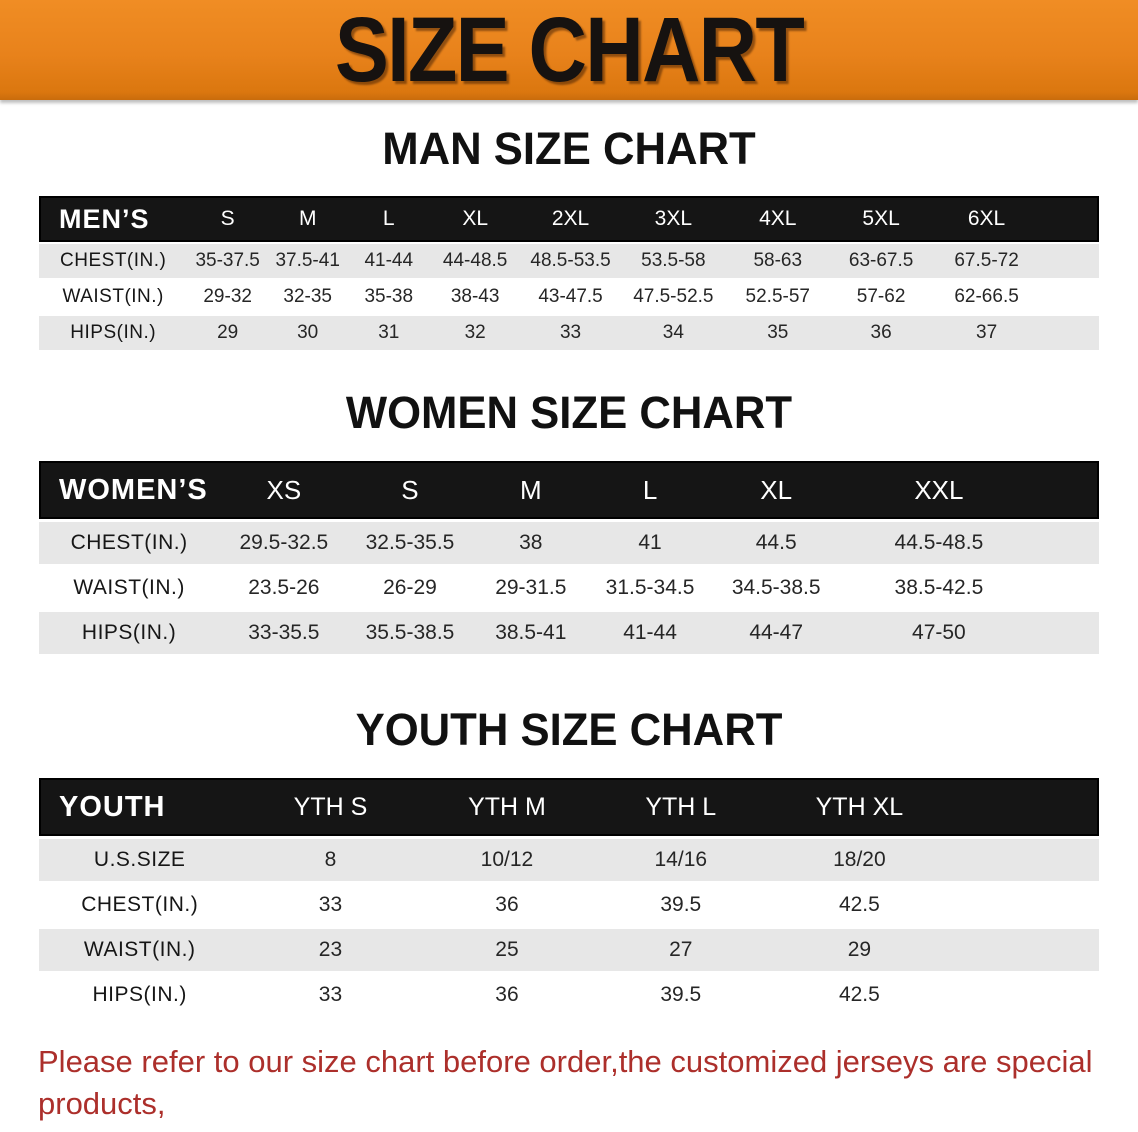 The height and width of the screenshot is (1132, 1138). I want to click on youth-header-row: YOUTH YTH S YTH M YTH L YTH XL, so click(569, 807).